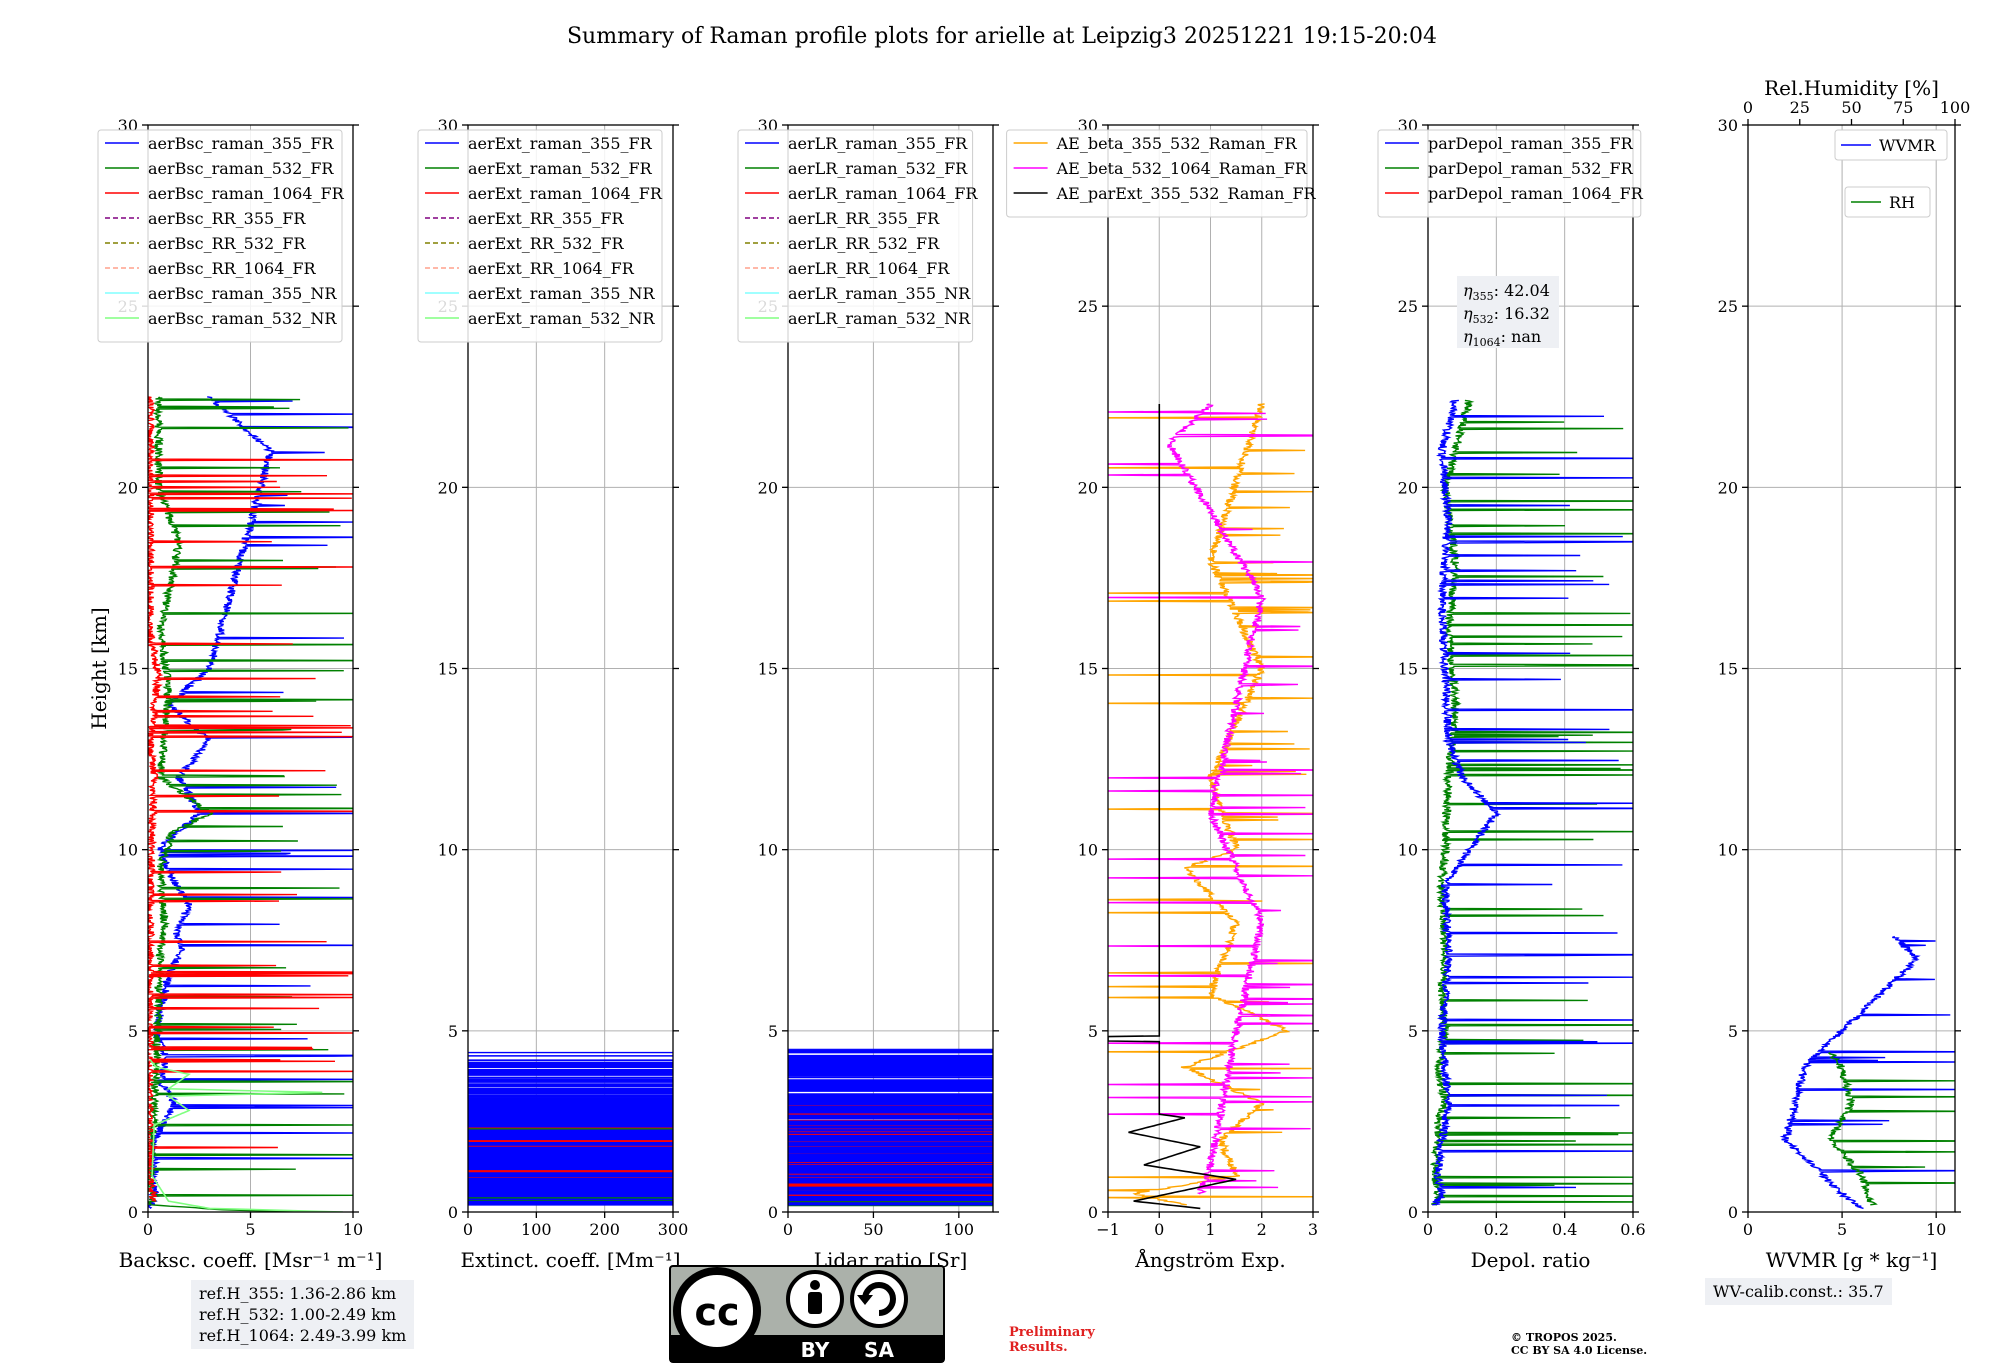  Describe the element at coordinates (227, 218) in the screenshot. I see `legend-label: aerBsc_RR_355_FR` at that location.